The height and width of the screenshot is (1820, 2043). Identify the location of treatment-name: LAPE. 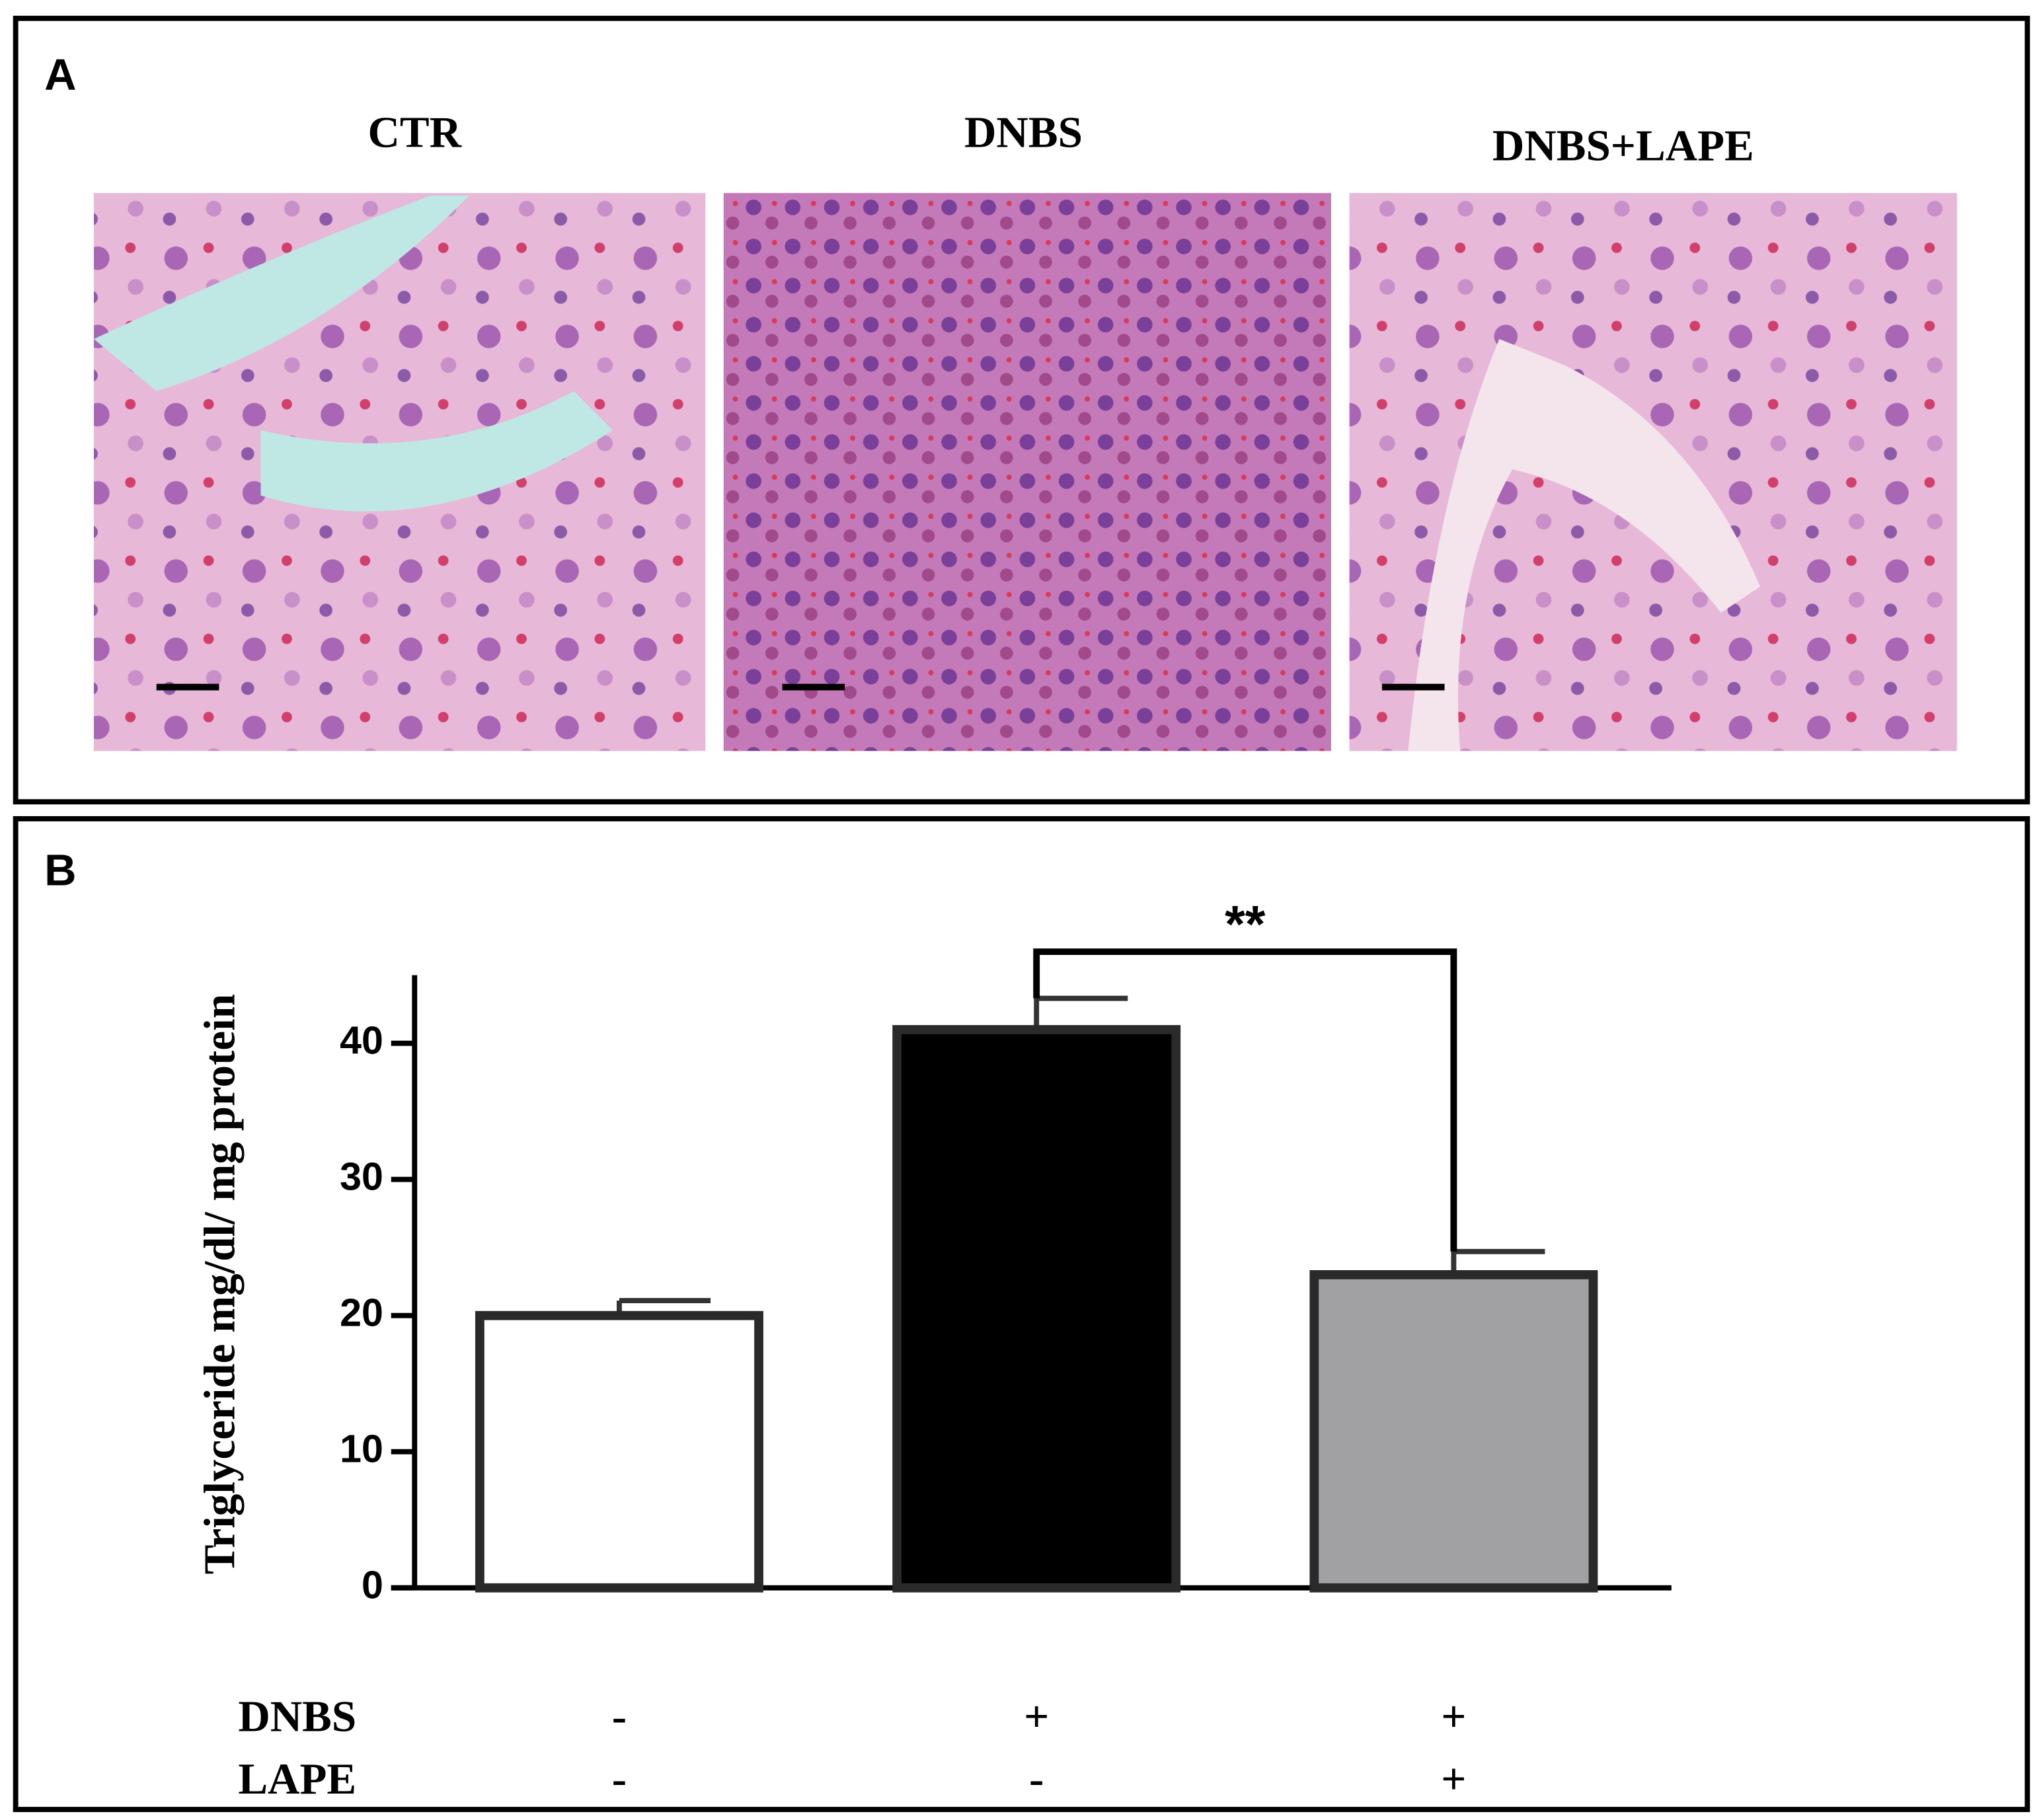
(297, 1778).